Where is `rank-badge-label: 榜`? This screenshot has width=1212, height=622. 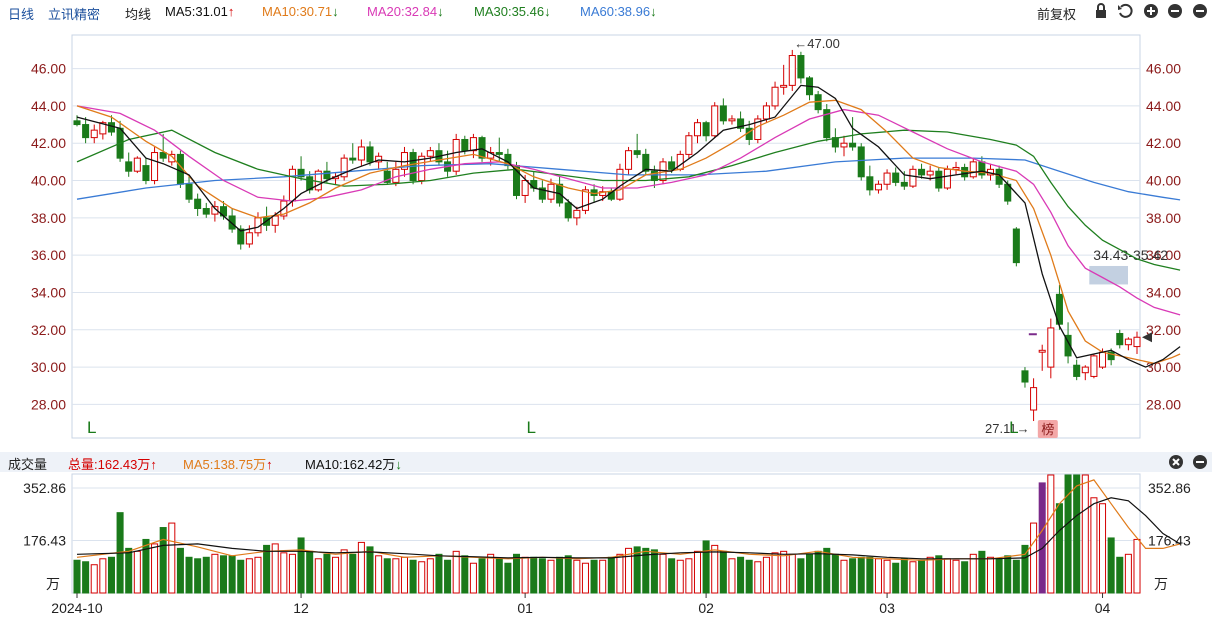 rank-badge-label: 榜 is located at coordinates (1047, 429).